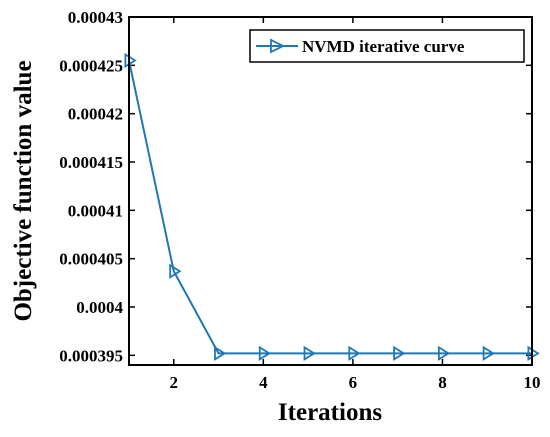 This screenshot has width=550, height=437. What do you see at coordinates (91, 259) in the screenshot?
I see `y-tick-label: 0.000405` at bounding box center [91, 259].